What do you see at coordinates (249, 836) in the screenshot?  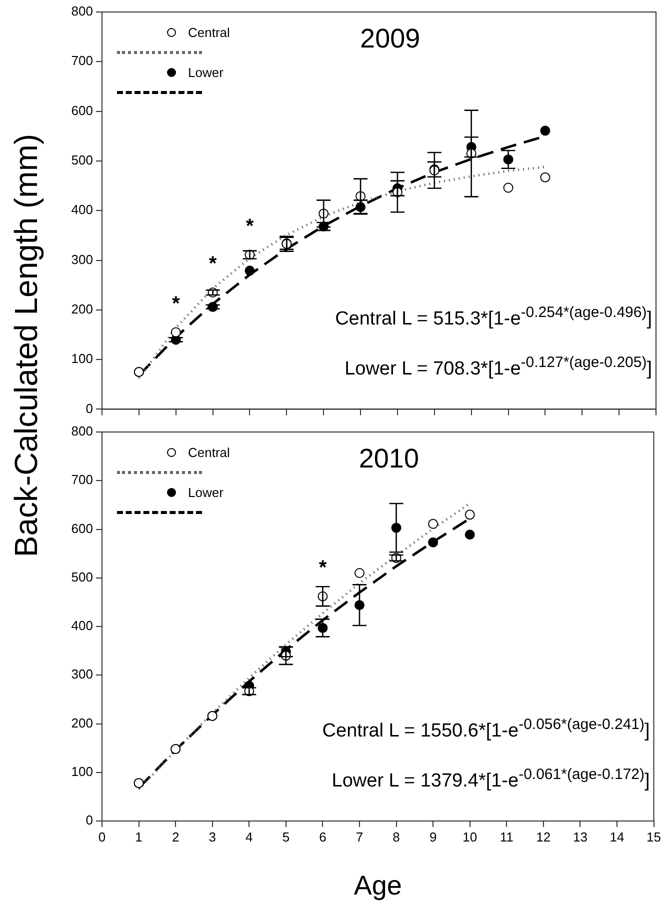 I see `x-tick-label: 4` at bounding box center [249, 836].